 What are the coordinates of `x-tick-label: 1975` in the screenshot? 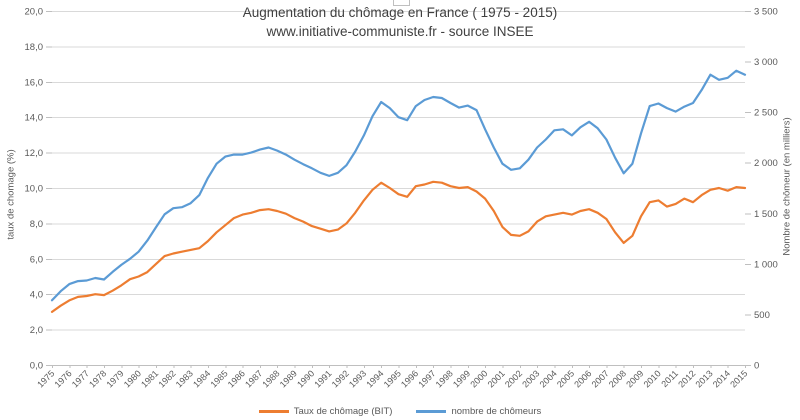 It's located at (45, 378).